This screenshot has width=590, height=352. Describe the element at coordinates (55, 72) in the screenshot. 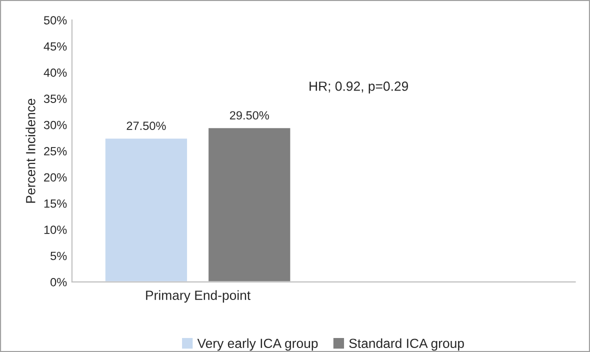

I see `y-tick-label: 40%` at that location.